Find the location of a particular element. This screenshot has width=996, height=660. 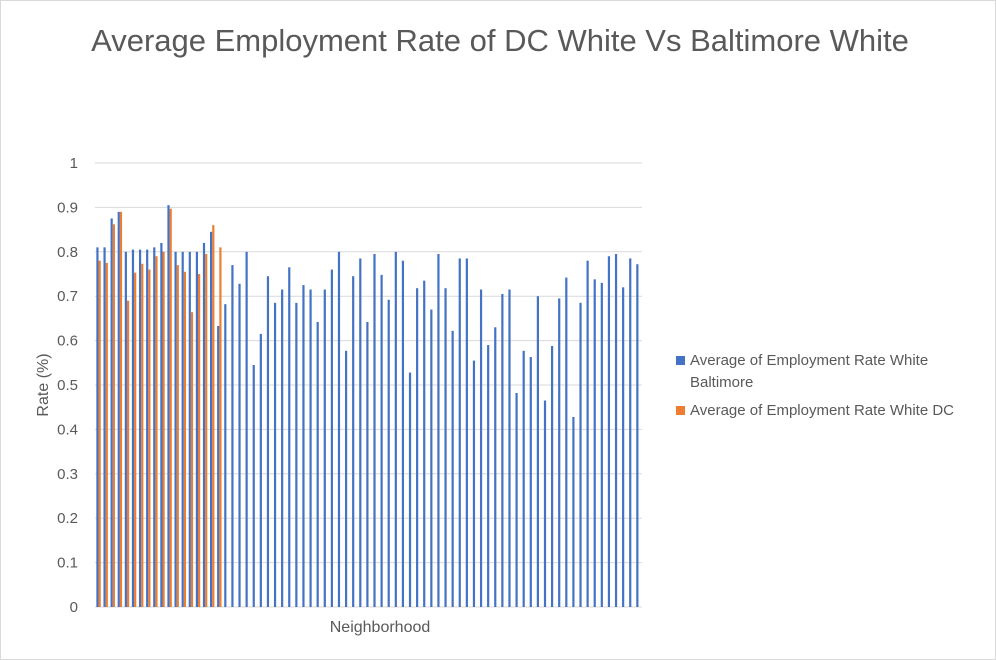

legend-item-dc: Average of Employment Rate White DC is located at coordinates (831, 411).